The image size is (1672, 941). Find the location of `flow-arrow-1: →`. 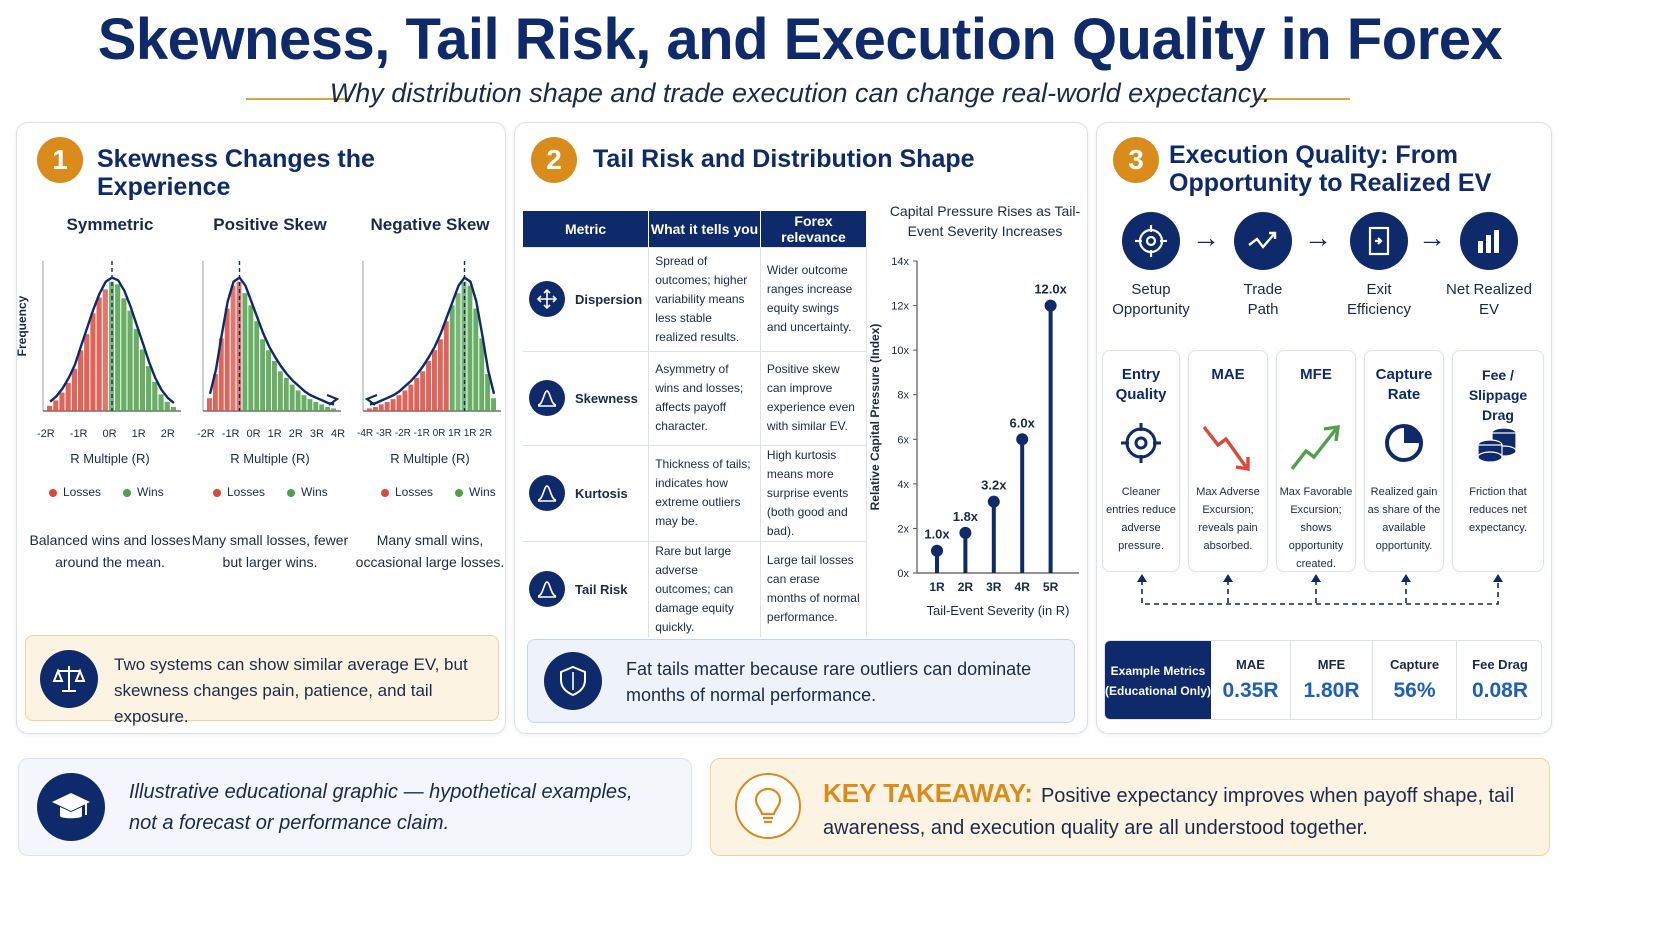

flow-arrow-1: → is located at coordinates (1206, 237).